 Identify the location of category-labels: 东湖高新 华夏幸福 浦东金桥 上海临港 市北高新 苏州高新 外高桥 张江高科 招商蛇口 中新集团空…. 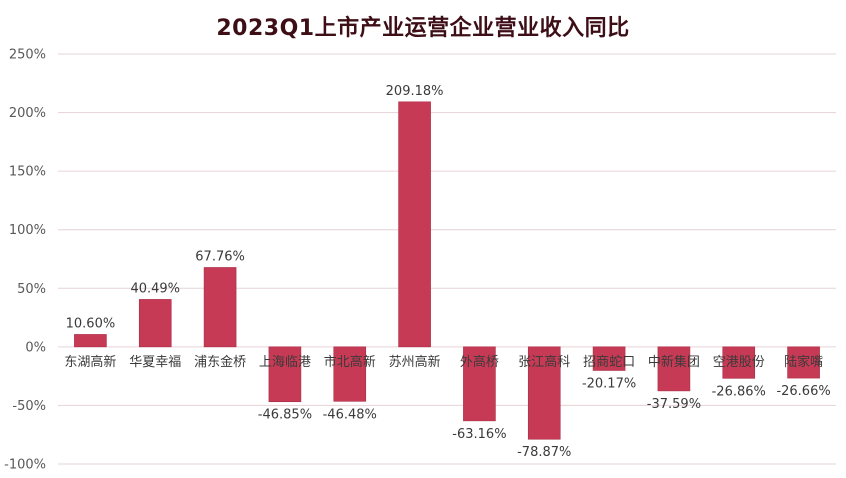
(443, 362).